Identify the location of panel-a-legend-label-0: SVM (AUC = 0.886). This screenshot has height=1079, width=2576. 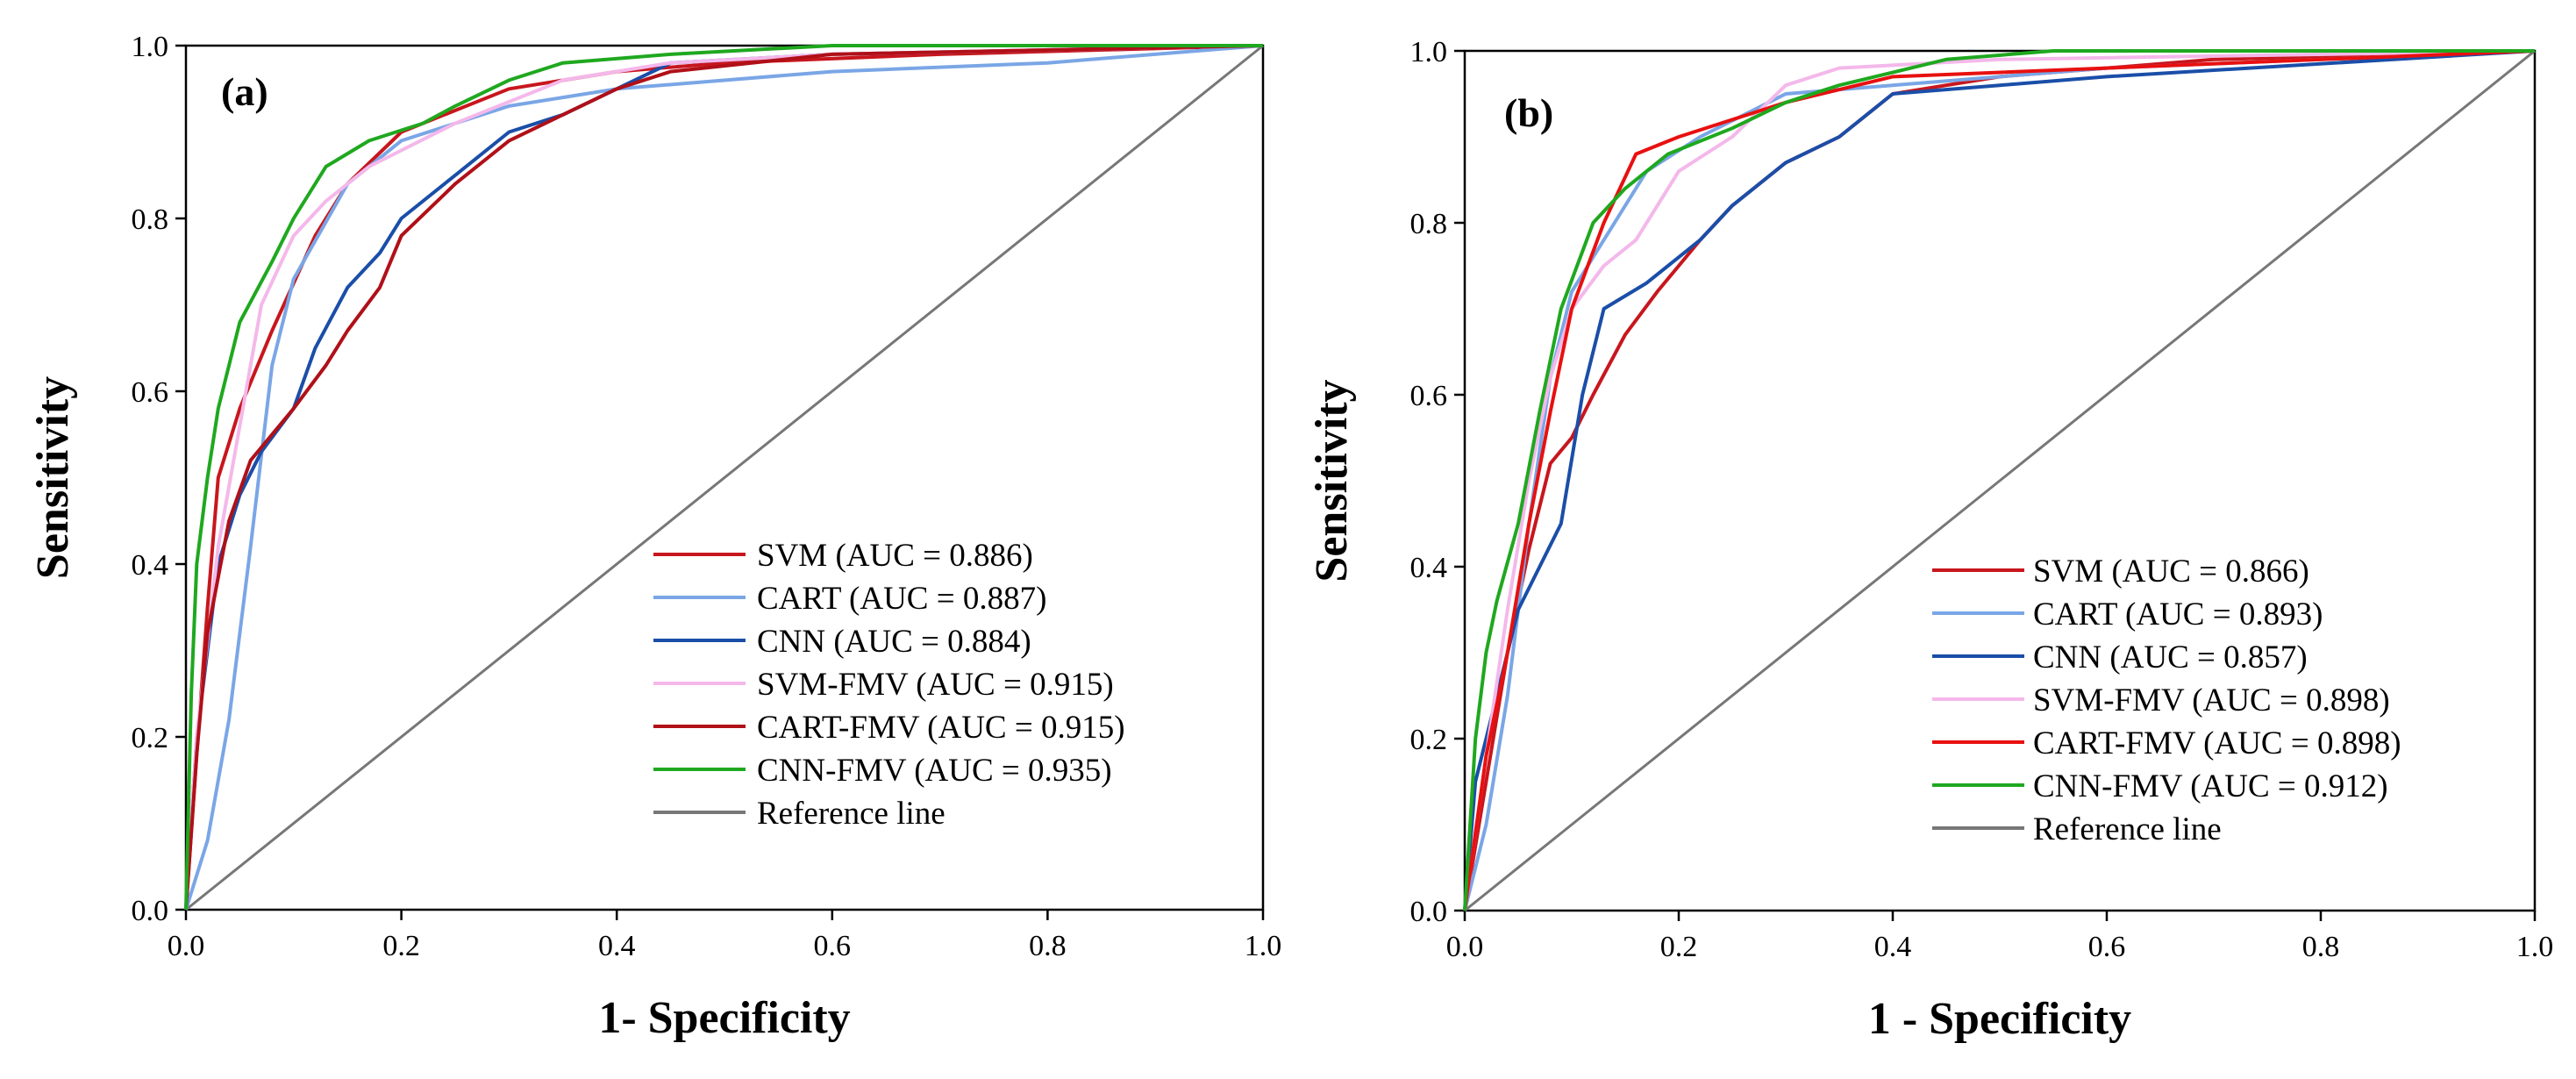
(895, 556).